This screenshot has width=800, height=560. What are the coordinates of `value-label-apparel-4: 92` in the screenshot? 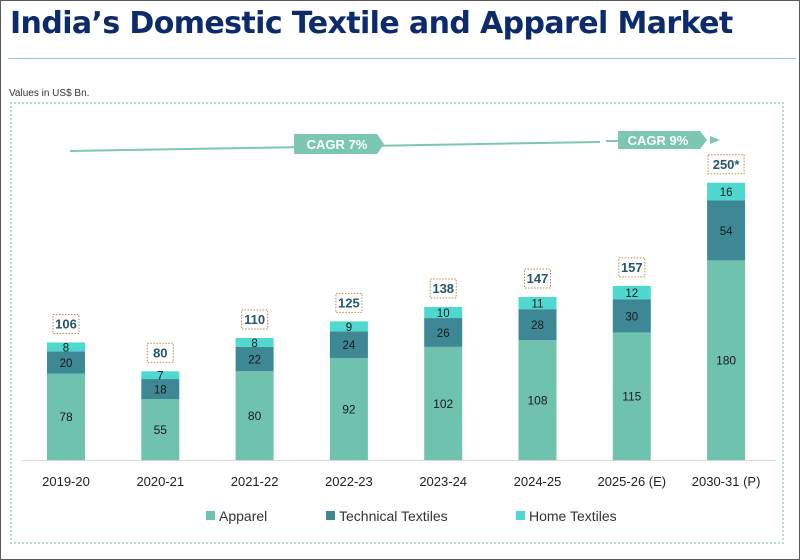 It's located at (349, 409).